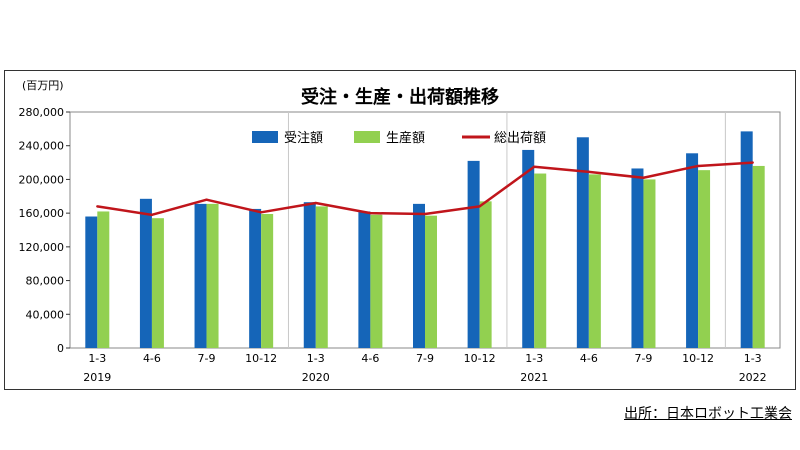 The width and height of the screenshot is (800, 450). What do you see at coordinates (316, 377) in the screenshot?
I see `year-label: 2020` at bounding box center [316, 377].